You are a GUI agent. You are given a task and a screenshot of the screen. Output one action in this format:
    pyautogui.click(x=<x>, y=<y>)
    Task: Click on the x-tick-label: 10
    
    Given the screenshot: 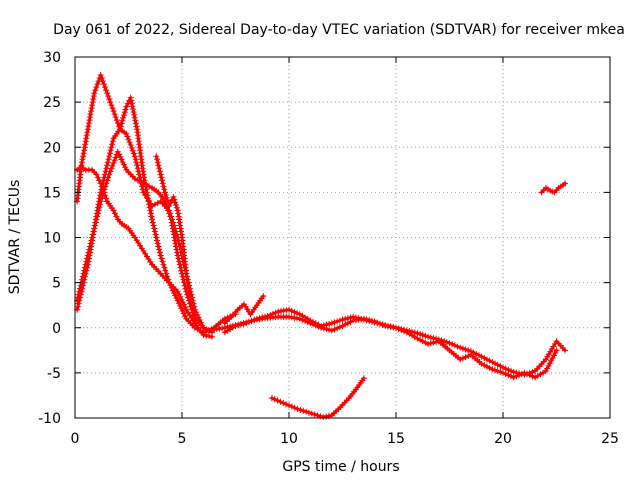 What is the action you would take?
    pyautogui.click(x=289, y=439)
    